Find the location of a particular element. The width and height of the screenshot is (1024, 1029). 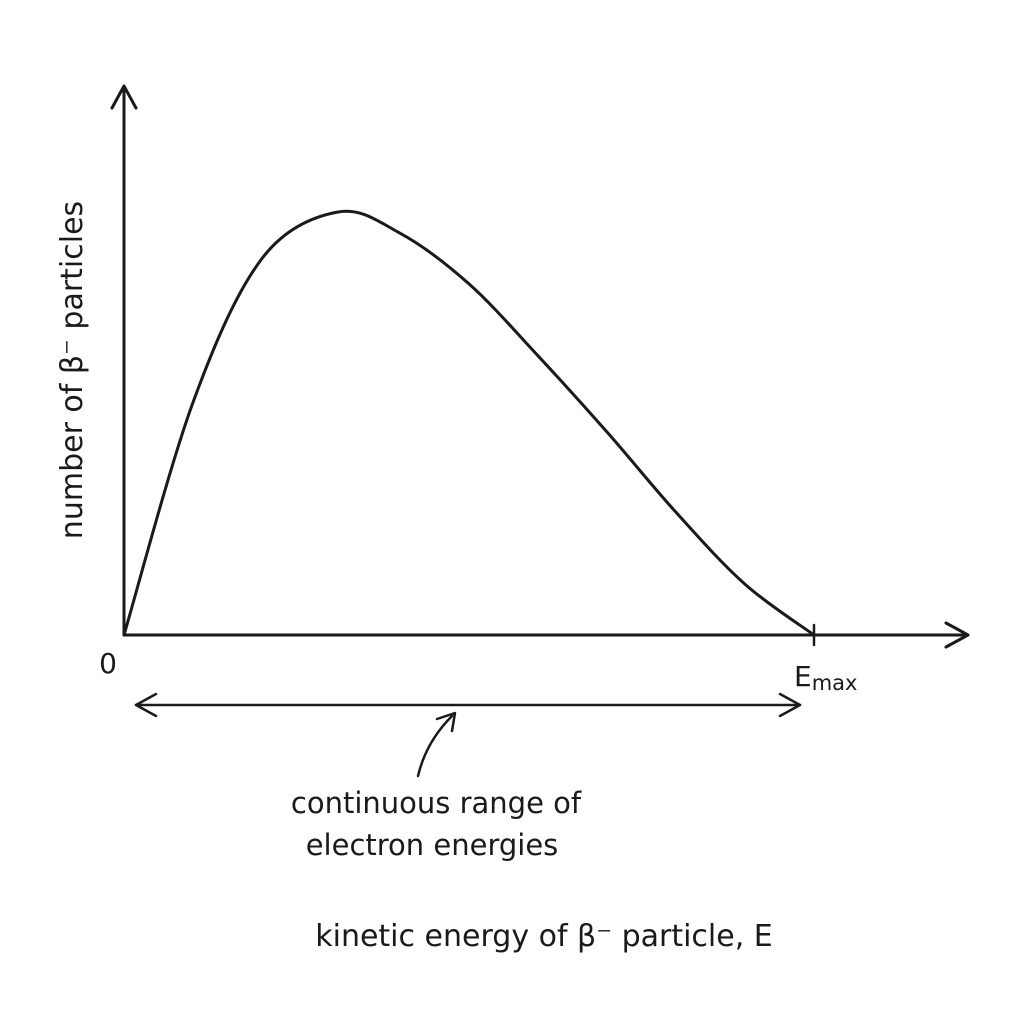

emax-main: E is located at coordinates (803, 676).